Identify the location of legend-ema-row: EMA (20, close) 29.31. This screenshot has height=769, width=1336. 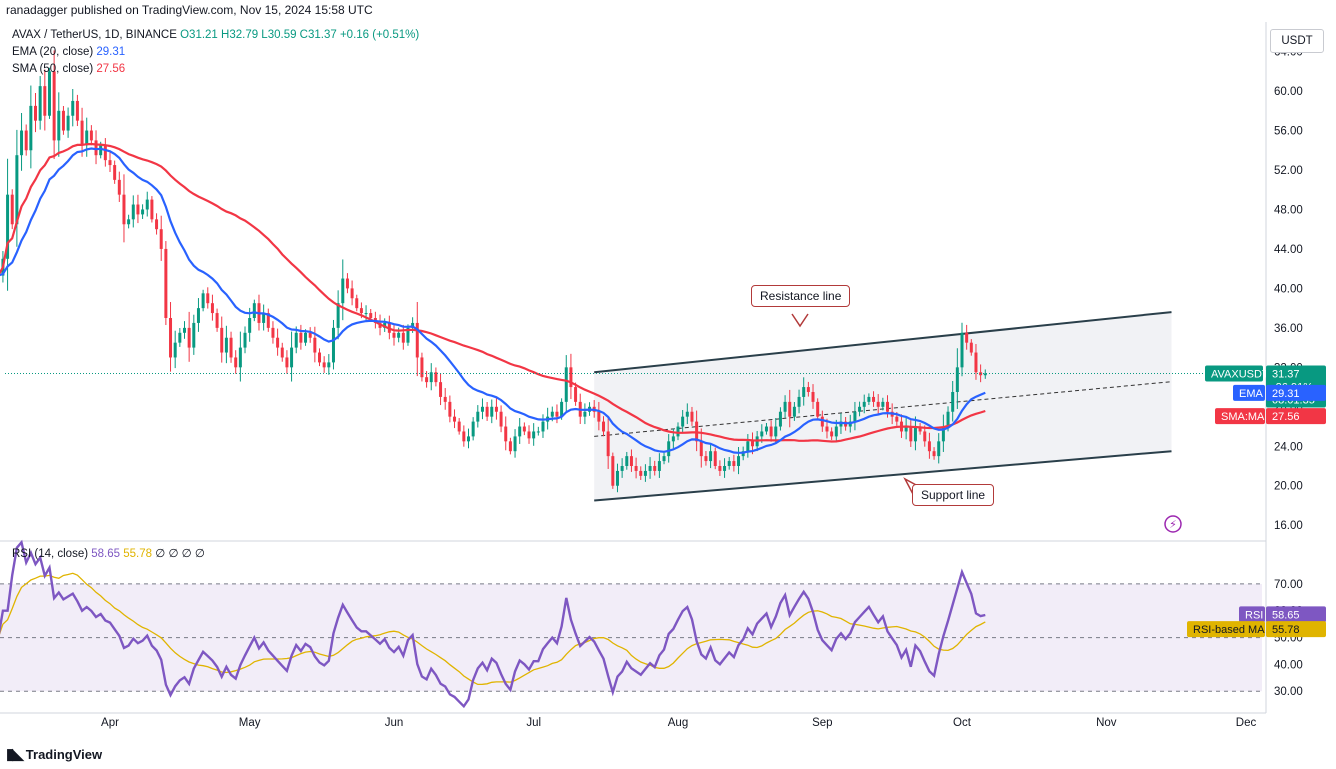
(68, 52).